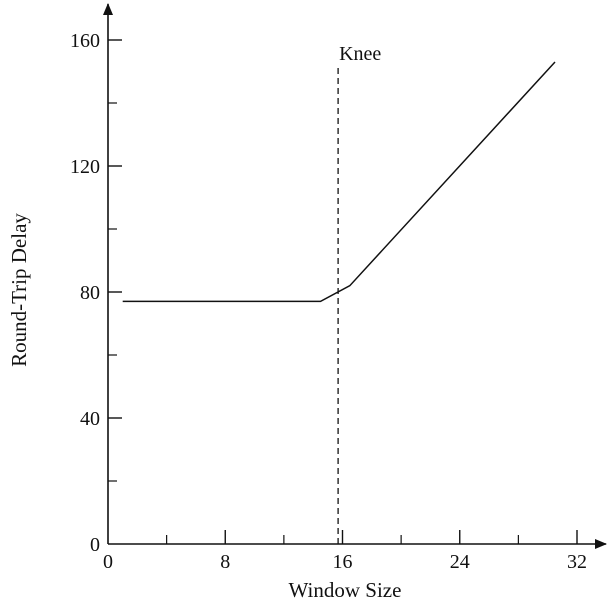  Describe the element at coordinates (90, 419) in the screenshot. I see `y-tick-label: 40` at that location.